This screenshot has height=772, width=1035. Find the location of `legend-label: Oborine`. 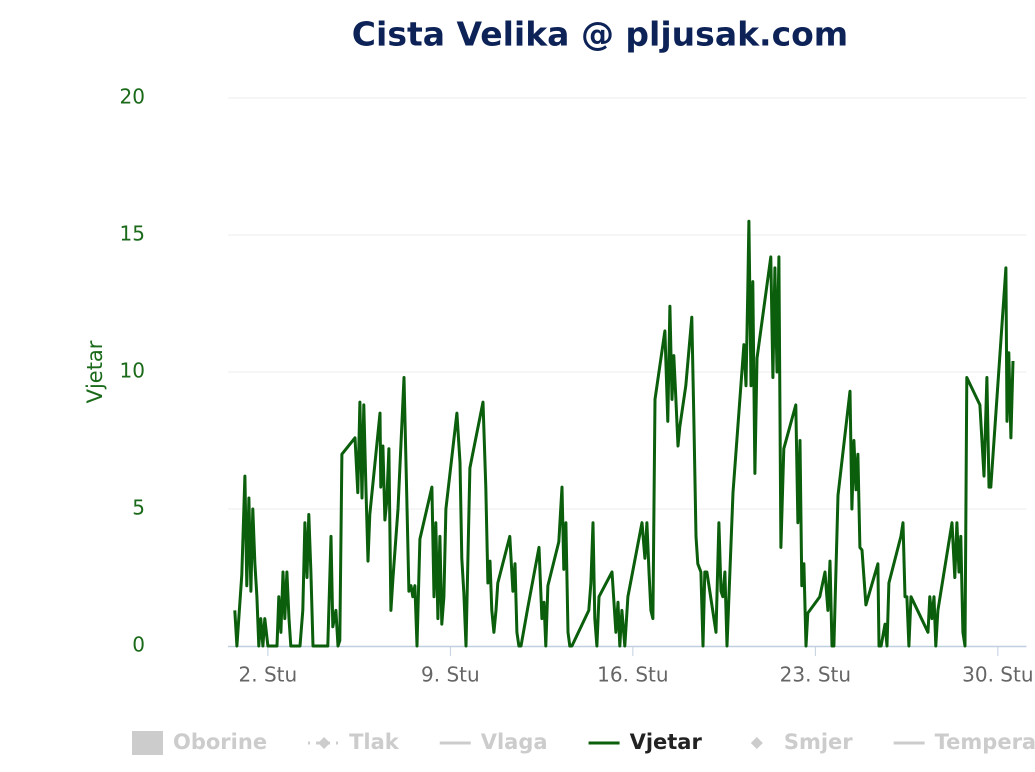

legend-label: Oborine is located at coordinates (220, 742).